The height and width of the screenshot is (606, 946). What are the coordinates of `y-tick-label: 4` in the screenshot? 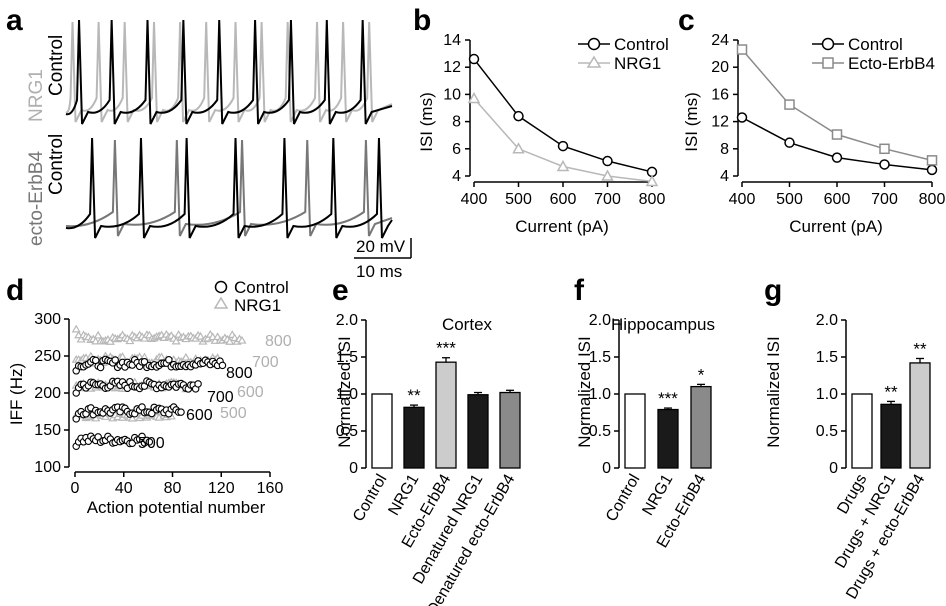 It's located at (456, 176).